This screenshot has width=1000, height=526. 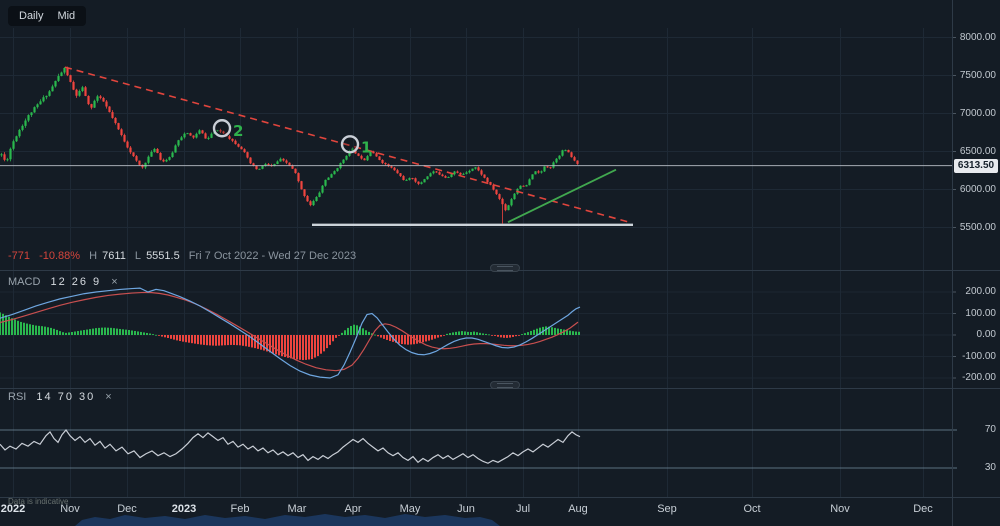 I want to click on macd-line, so click(x=290, y=333).